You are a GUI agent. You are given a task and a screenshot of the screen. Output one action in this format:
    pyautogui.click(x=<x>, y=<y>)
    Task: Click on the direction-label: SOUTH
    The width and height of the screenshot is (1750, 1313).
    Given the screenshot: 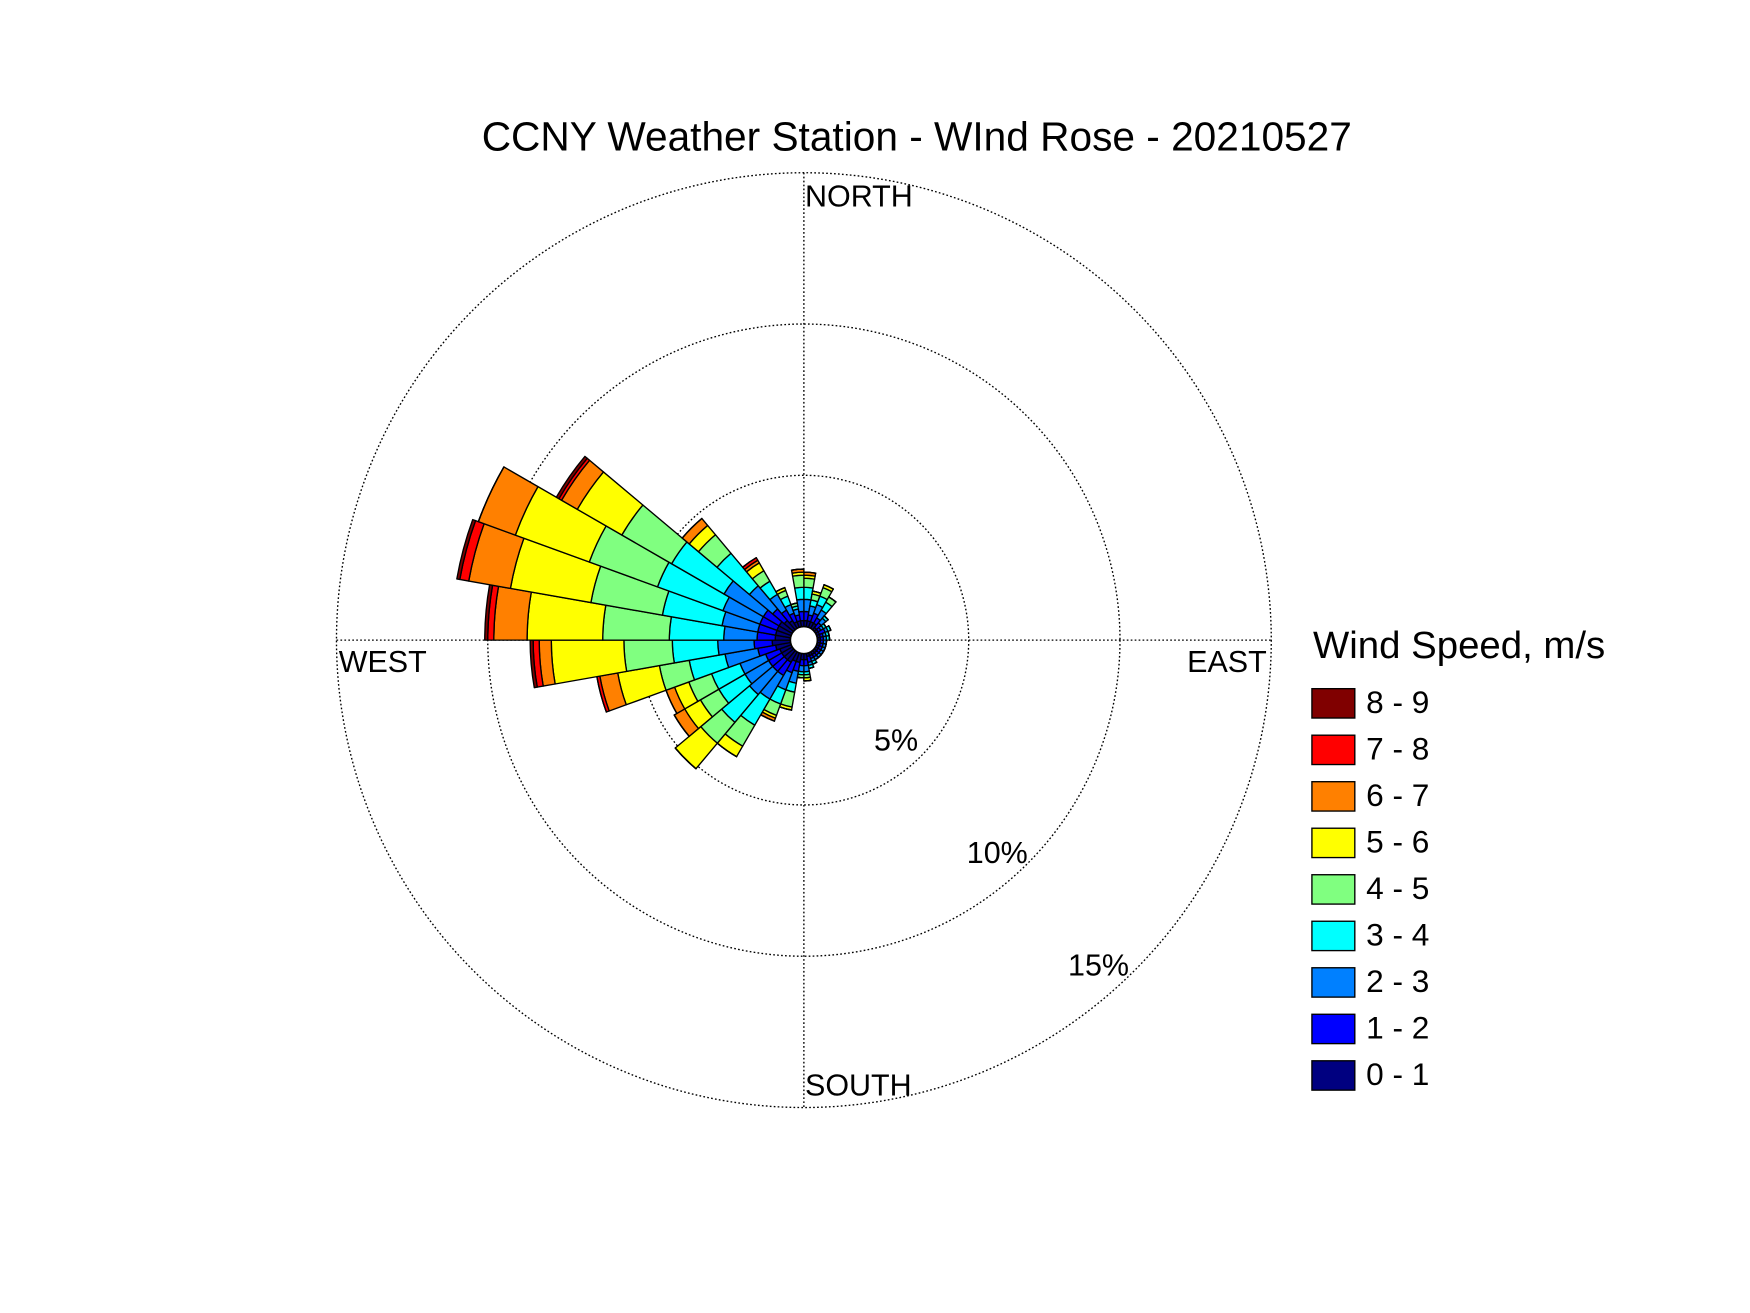 What is the action you would take?
    pyautogui.click(x=858, y=1085)
    